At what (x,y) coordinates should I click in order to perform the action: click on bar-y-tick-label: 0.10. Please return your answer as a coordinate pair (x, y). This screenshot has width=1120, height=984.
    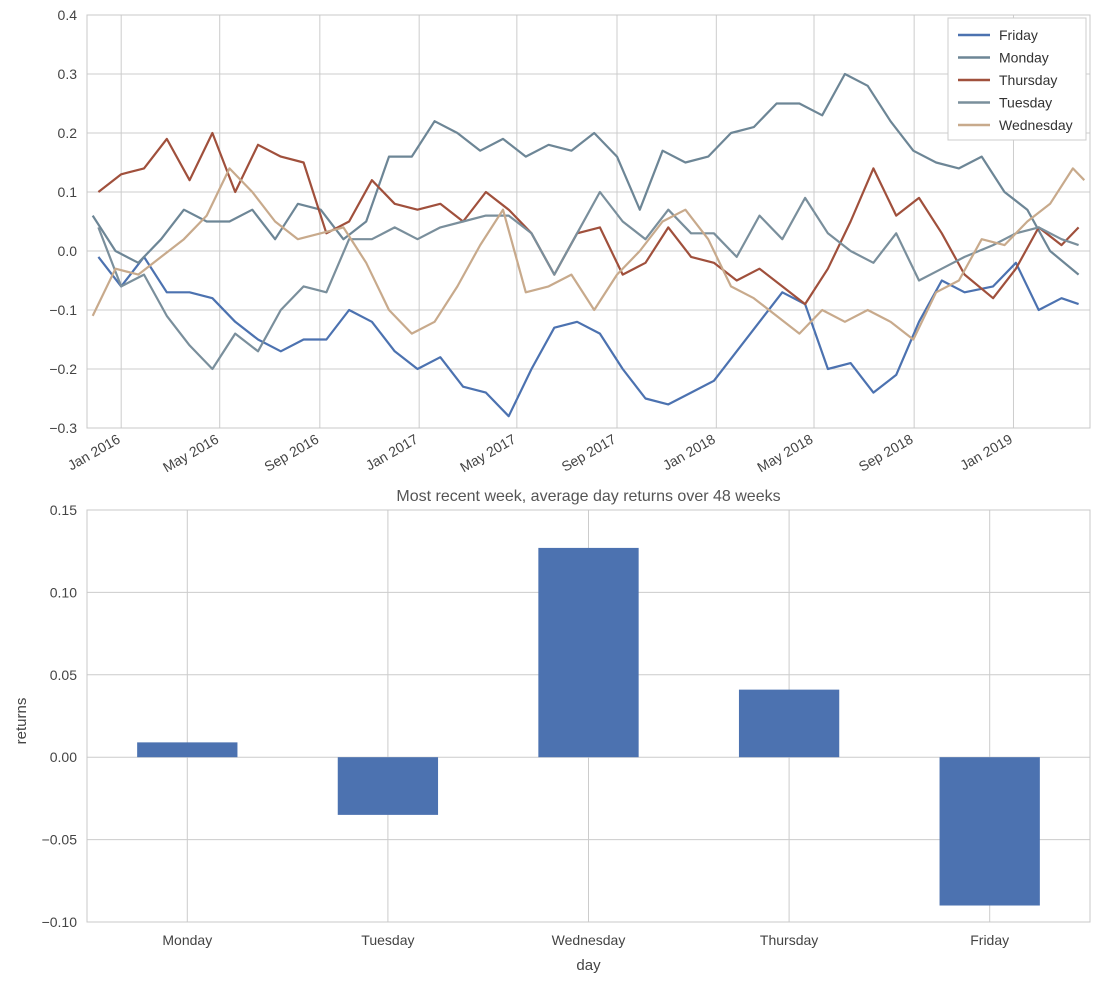
    Looking at the image, I should click on (63, 592).